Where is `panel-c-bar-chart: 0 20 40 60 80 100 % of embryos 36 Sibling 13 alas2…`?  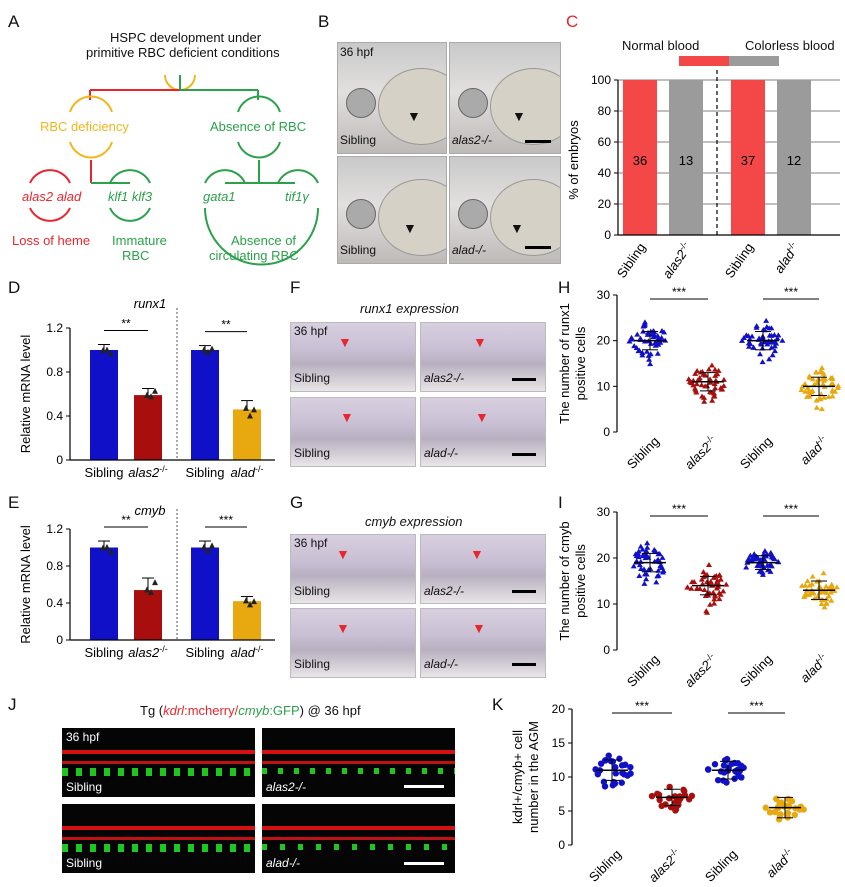 panel-c-bar-chart: 0 20 40 60 80 100 % of embryos 36 Sibling 13 alas2… is located at coordinates (703, 175).